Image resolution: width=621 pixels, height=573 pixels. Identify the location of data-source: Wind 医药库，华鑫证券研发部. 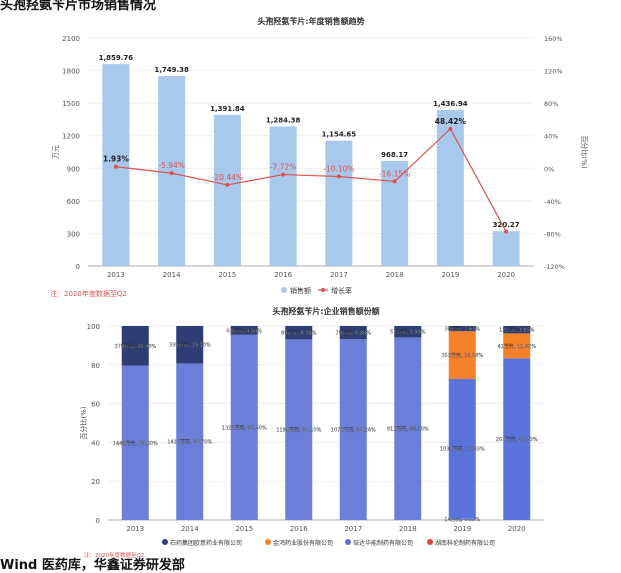
(92, 565).